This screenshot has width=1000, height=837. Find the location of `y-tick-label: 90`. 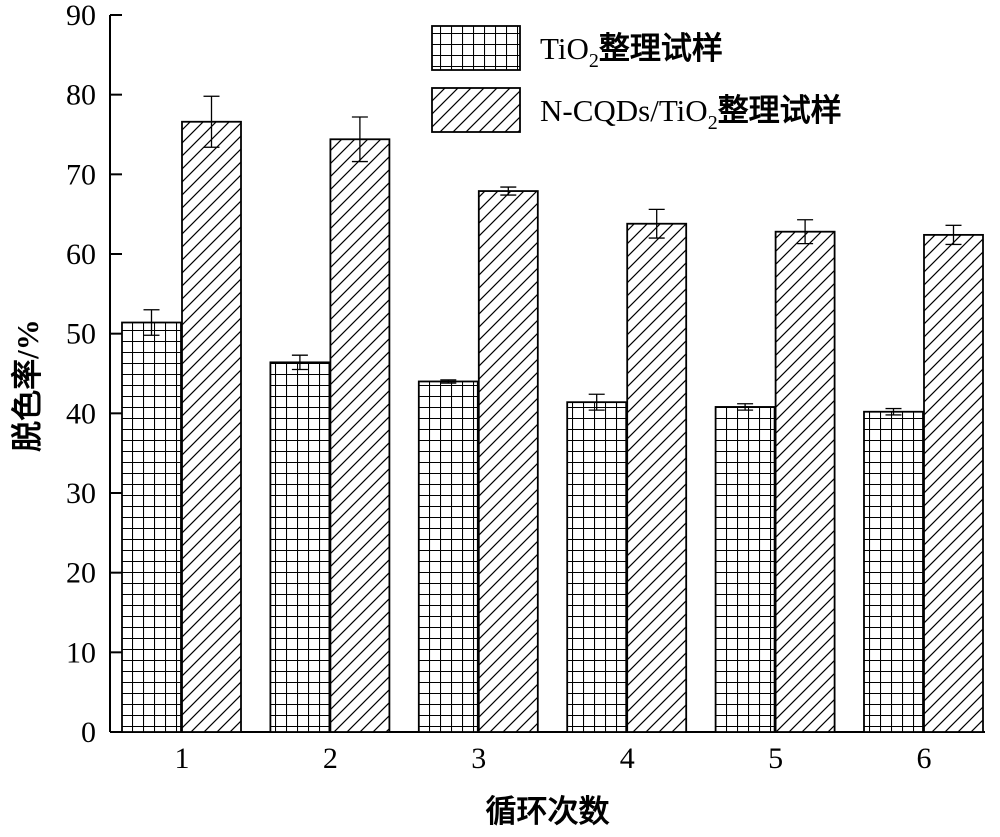

y-tick-label: 90 is located at coordinates (81, 16).